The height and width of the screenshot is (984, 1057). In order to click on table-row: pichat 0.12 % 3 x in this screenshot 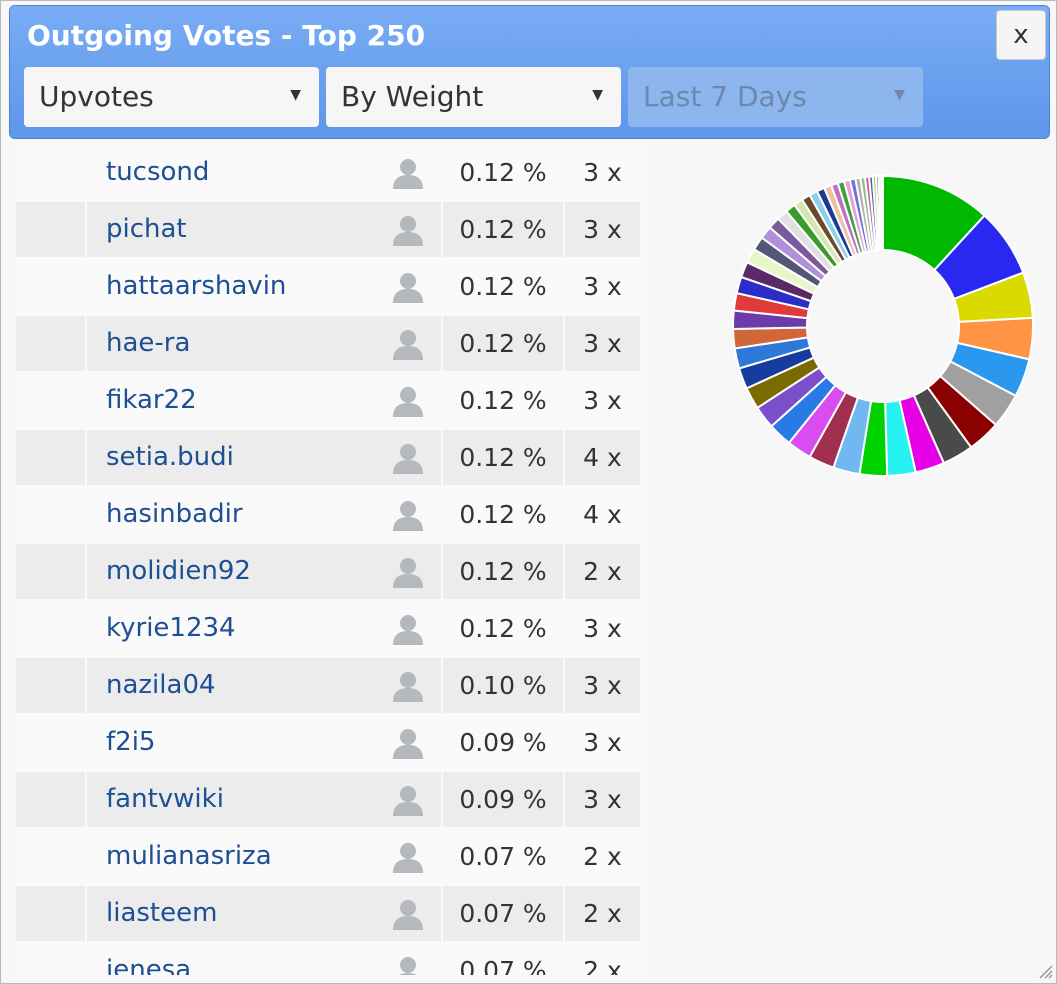, I will do `click(328, 229)`.